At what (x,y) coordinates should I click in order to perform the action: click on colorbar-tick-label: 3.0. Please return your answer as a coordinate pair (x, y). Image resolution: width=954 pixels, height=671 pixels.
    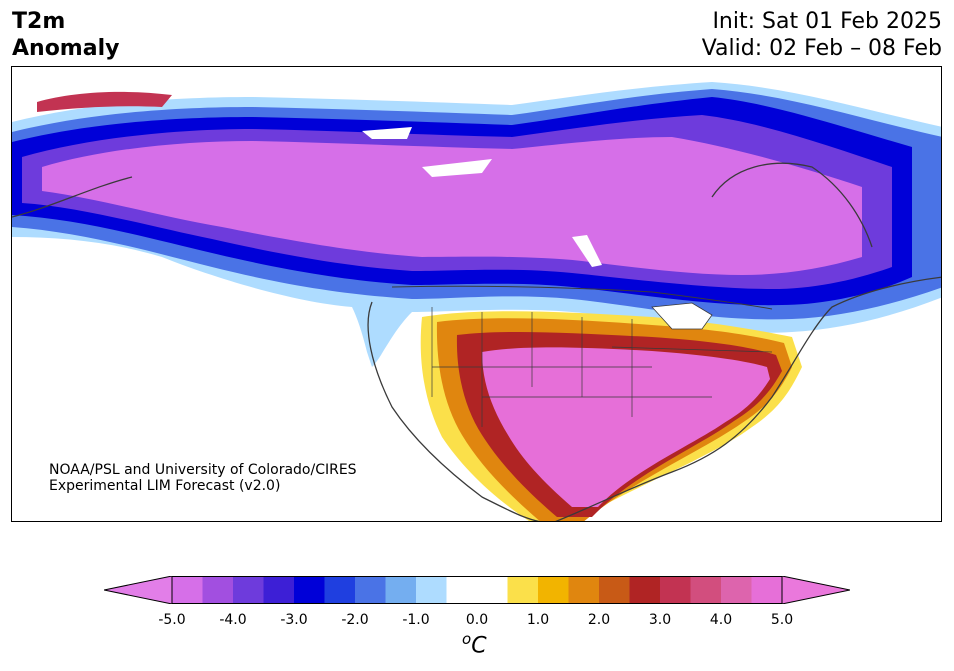
    Looking at the image, I should click on (660, 620).